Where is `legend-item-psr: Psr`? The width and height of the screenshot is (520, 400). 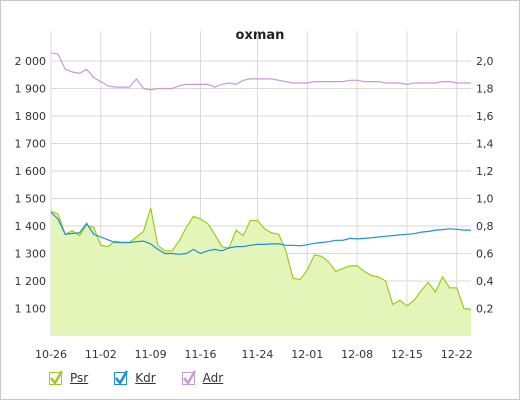
legend-item-psr: Psr is located at coordinates (69, 377).